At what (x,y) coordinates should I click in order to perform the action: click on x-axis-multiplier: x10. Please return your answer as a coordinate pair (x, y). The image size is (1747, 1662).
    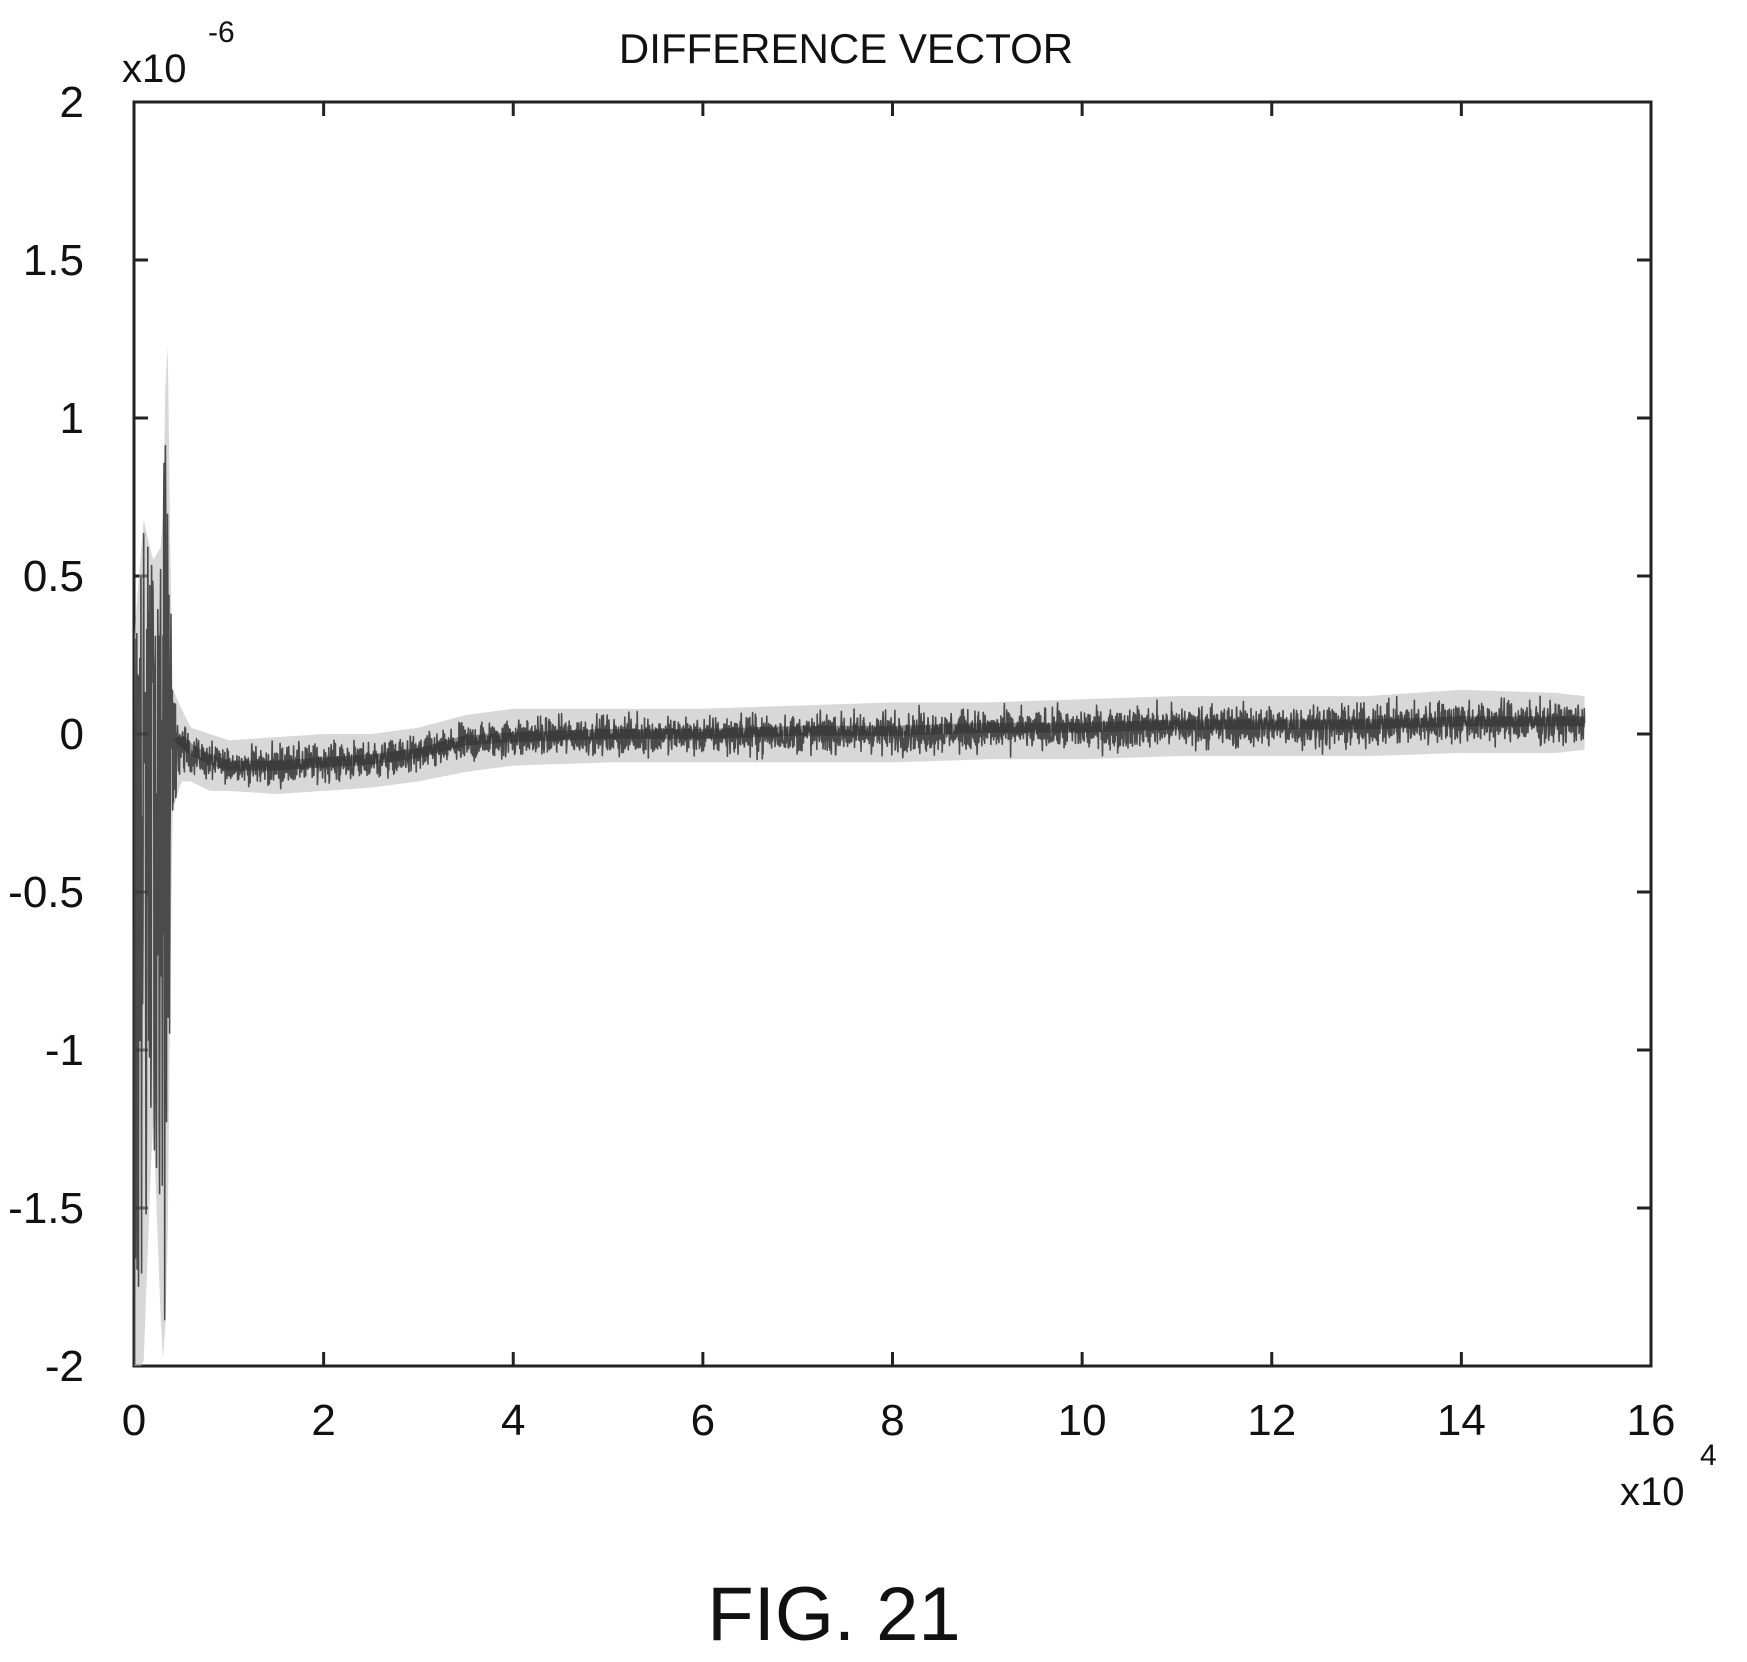
    Looking at the image, I should click on (1652, 1492).